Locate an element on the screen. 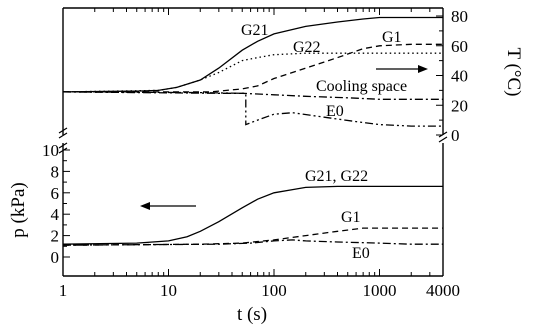 This screenshot has height=328, width=533. pressure-axis-title: p (kPa) is located at coordinates (18, 209).